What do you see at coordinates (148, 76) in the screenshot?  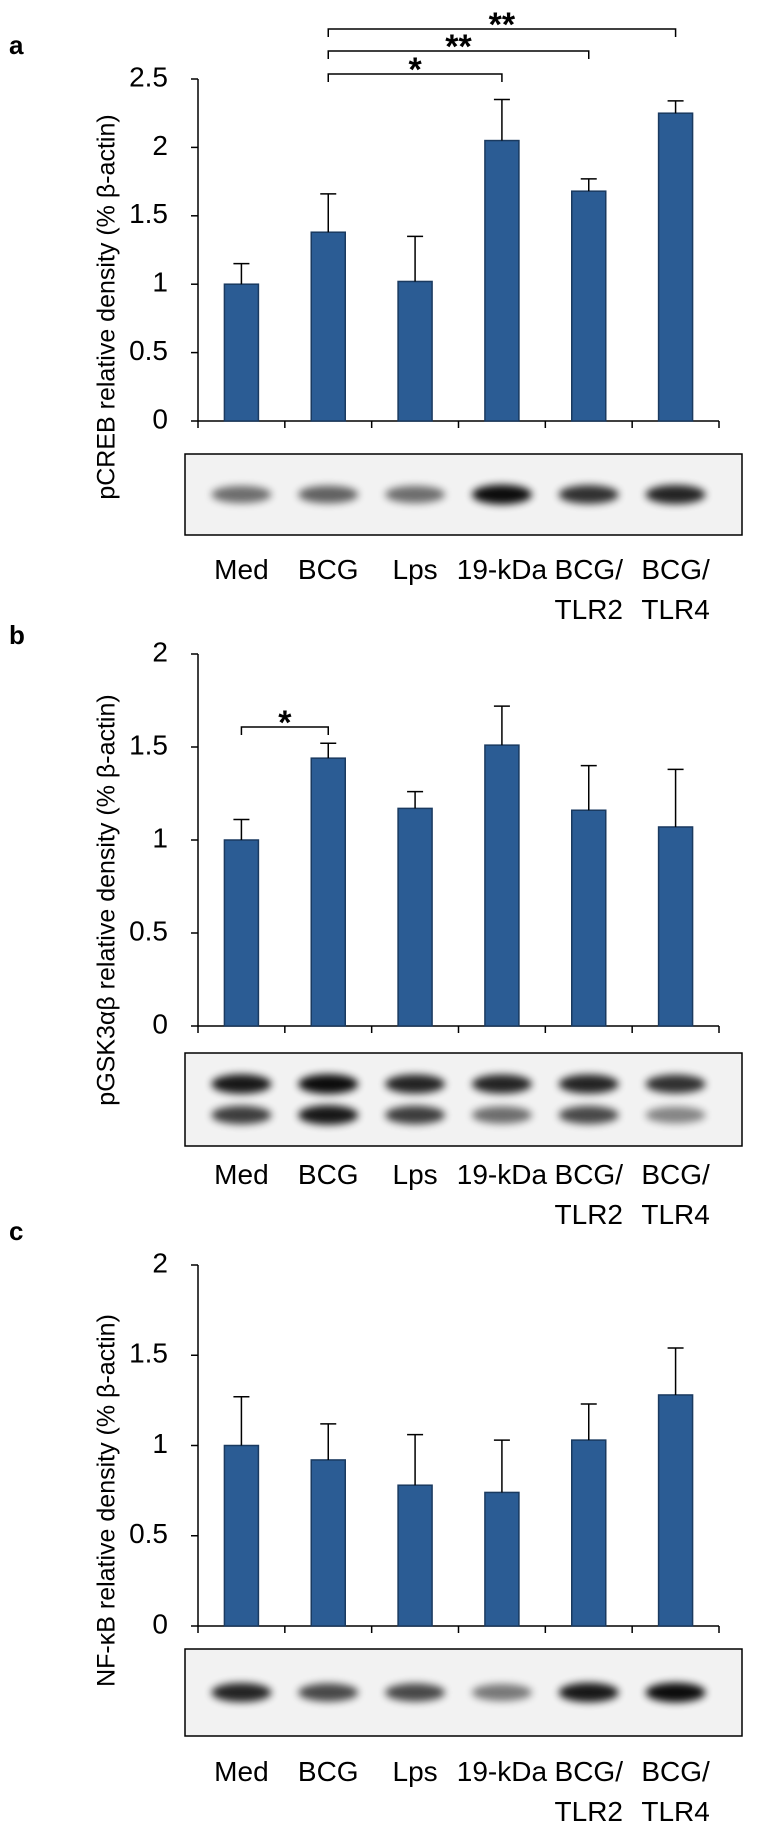 I see `y-tick-label: 2.5` at bounding box center [148, 76].